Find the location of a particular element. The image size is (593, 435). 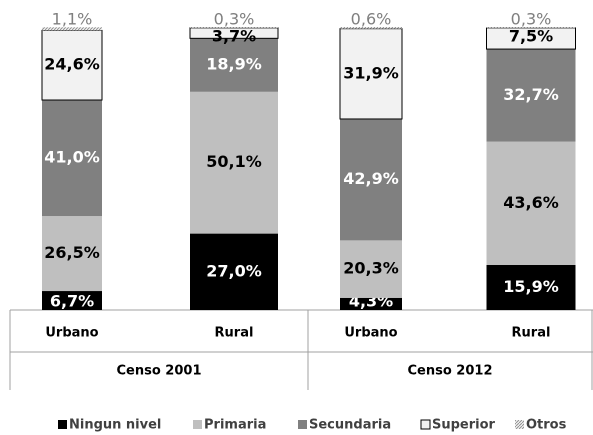

data-label: 32,7% is located at coordinates (531, 94).